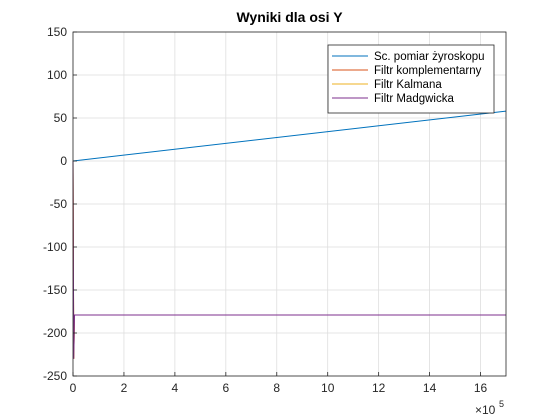  What do you see at coordinates (430, 388) in the screenshot?
I see `x-tick-label: 14` at bounding box center [430, 388].